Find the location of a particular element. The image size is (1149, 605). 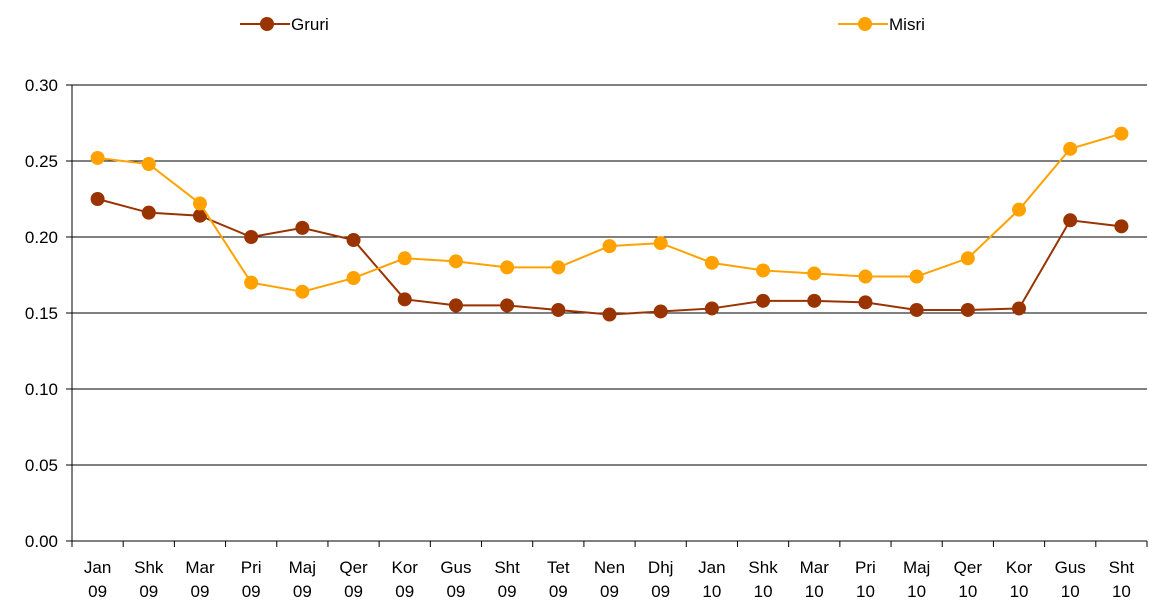

x-tick-label: Kor 10 is located at coordinates (1019, 579).